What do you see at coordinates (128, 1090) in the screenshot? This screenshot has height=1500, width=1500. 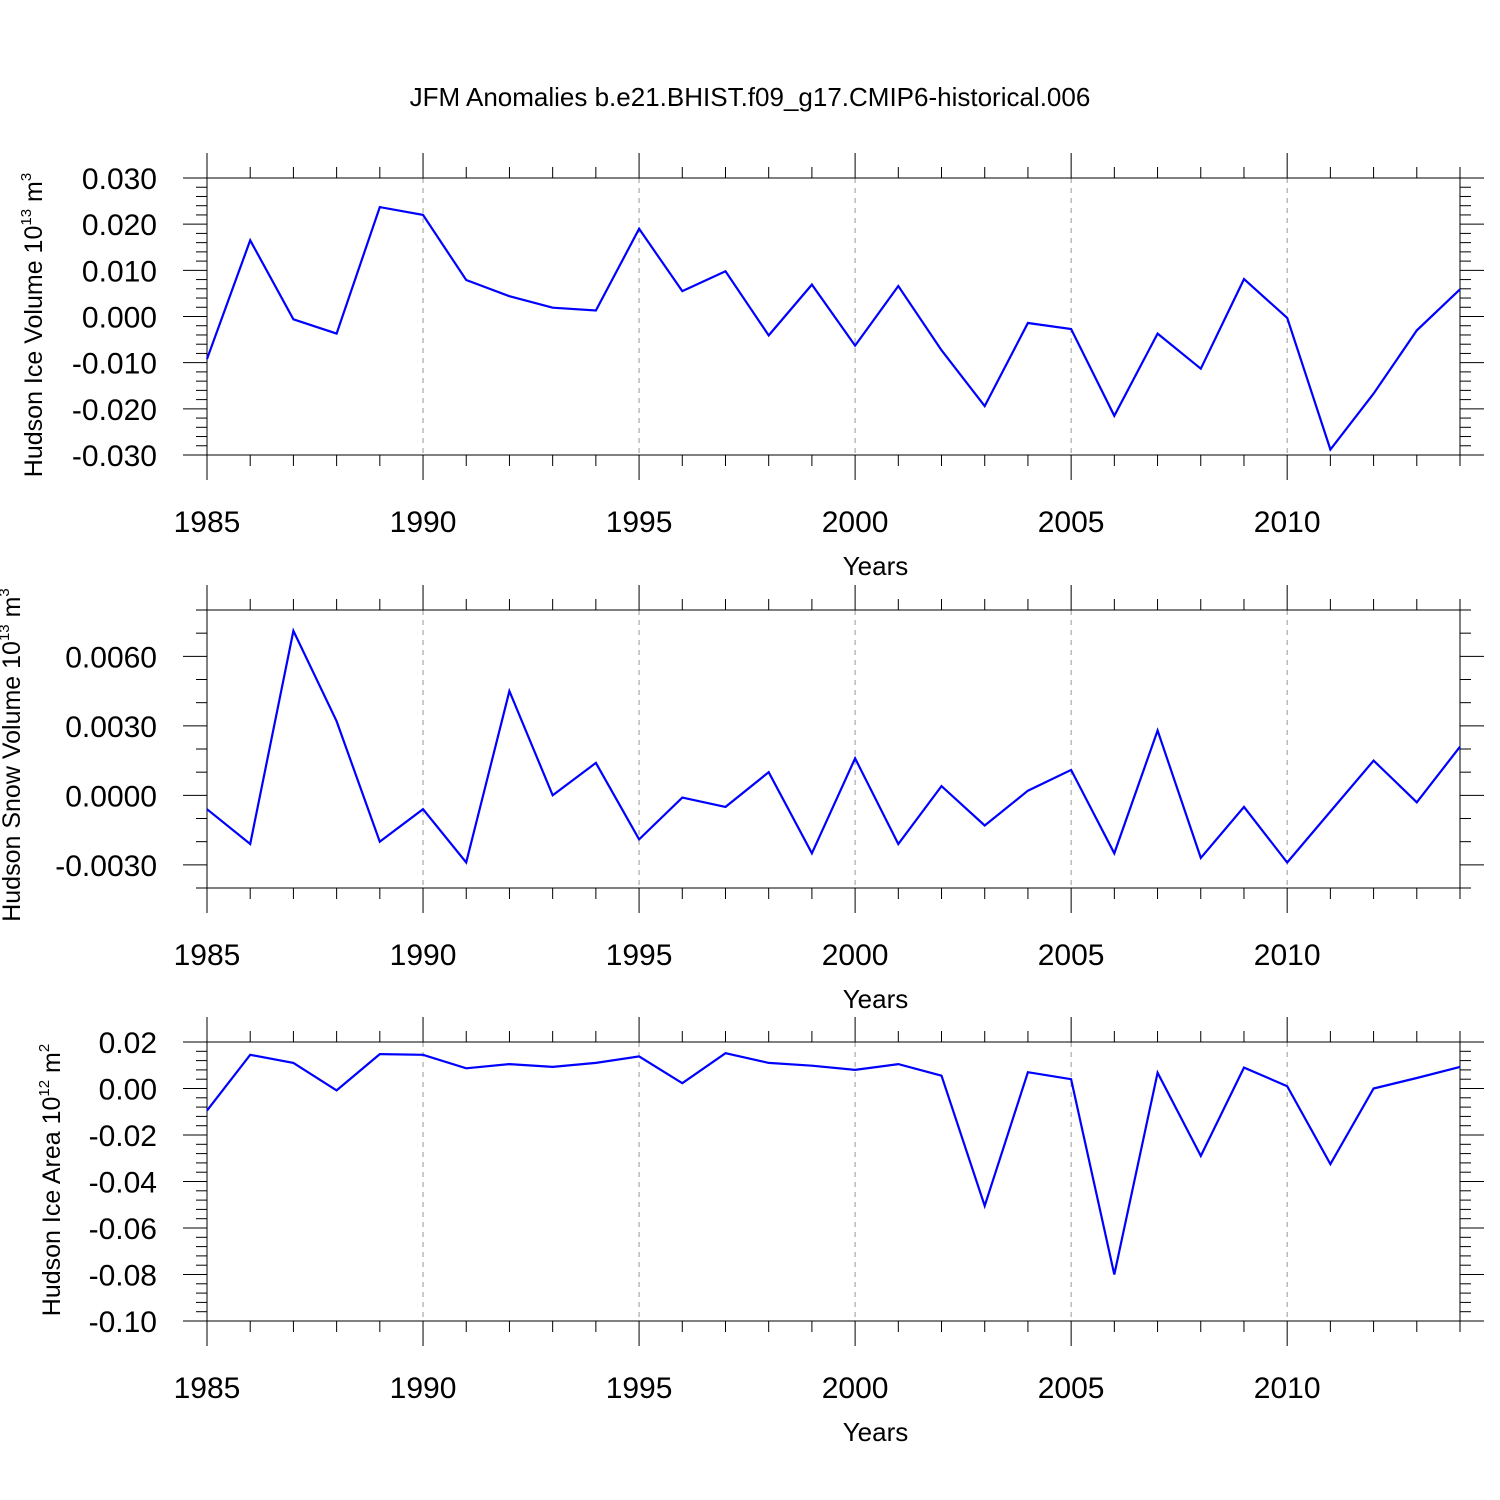 I see `y-tick-label: 0.00` at bounding box center [128, 1090].